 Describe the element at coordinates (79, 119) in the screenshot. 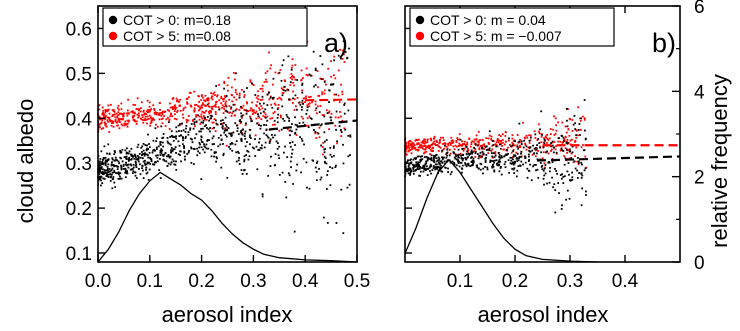

I see `y-tick-label: 0.4` at that location.